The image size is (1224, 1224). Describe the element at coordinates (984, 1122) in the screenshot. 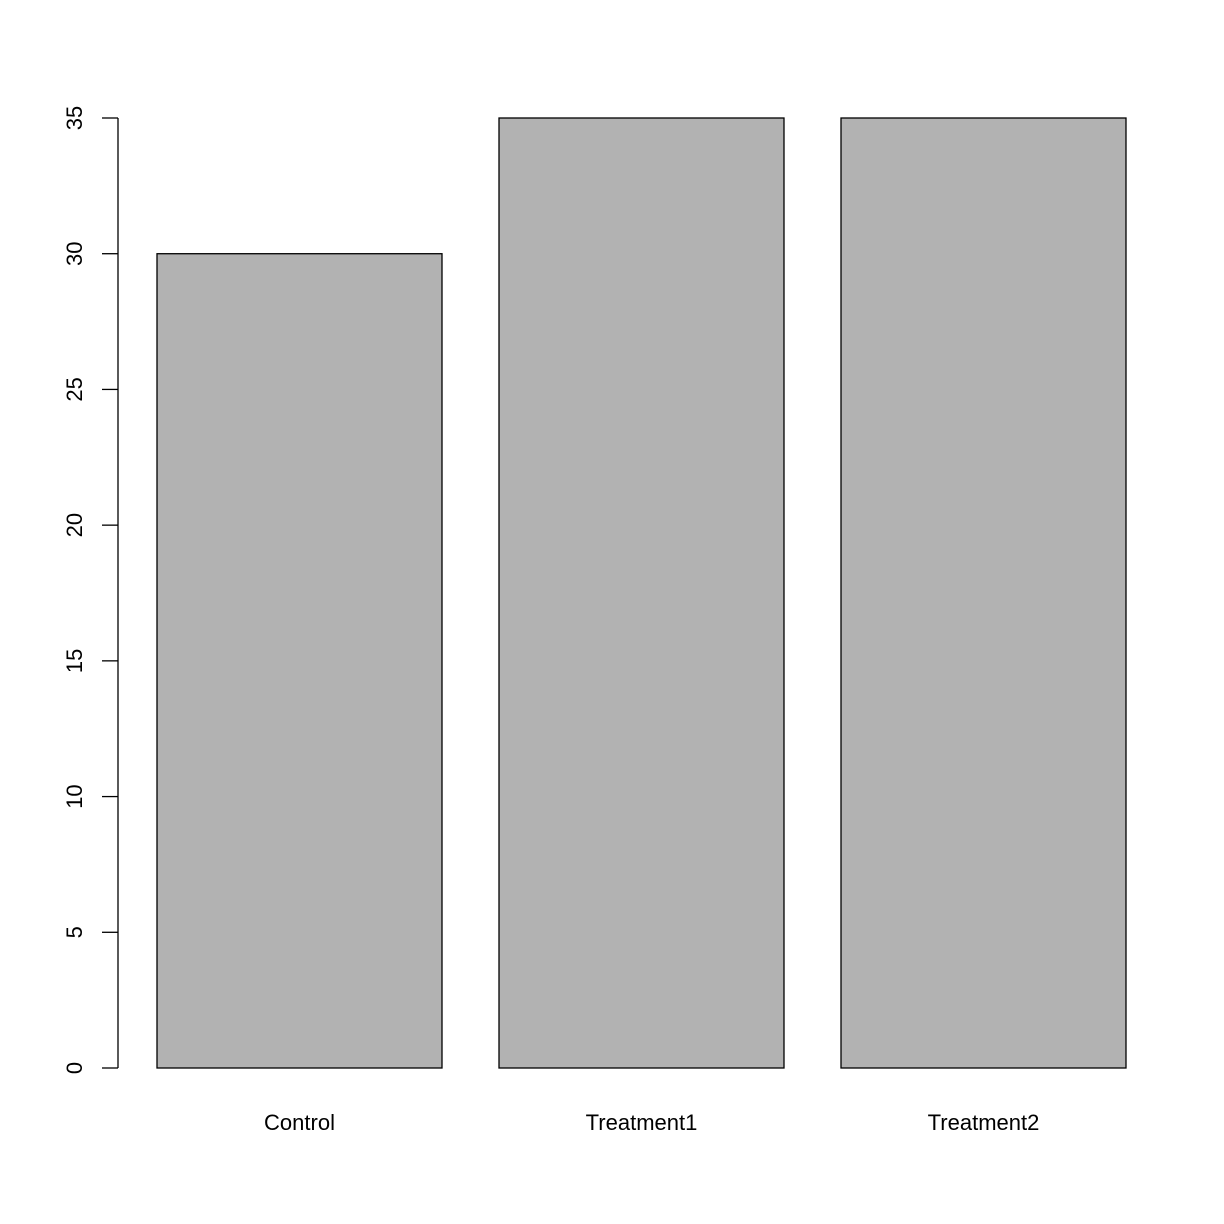

I see `category-label: Treatment2` at that location.